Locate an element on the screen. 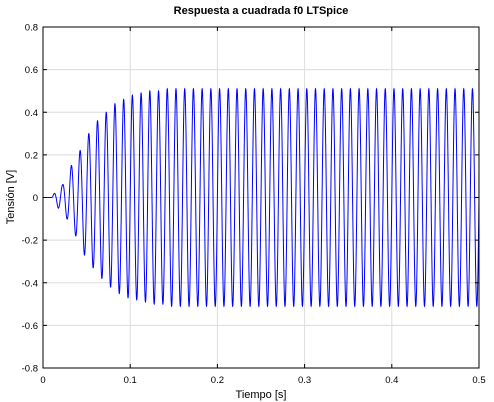 Image resolution: width=494 pixels, height=402 pixels. x-tick-label: 0.4 is located at coordinates (391, 380).